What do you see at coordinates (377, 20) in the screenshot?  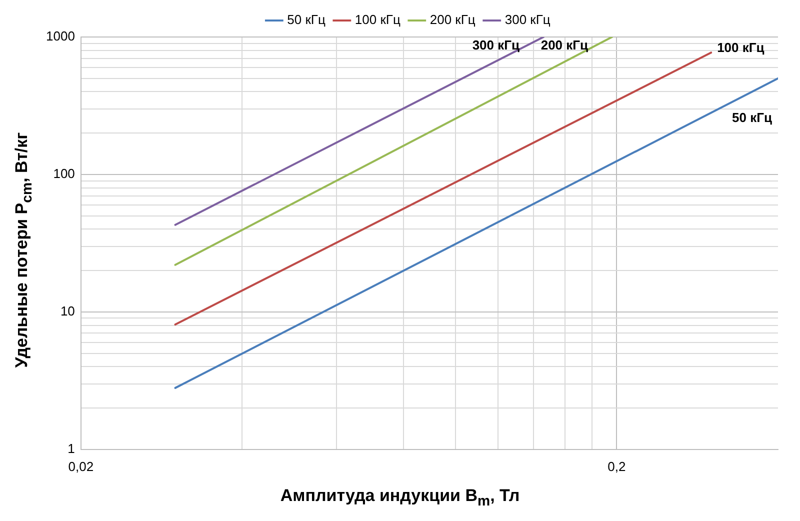 I see `legend-label: 100 кГц` at bounding box center [377, 20].